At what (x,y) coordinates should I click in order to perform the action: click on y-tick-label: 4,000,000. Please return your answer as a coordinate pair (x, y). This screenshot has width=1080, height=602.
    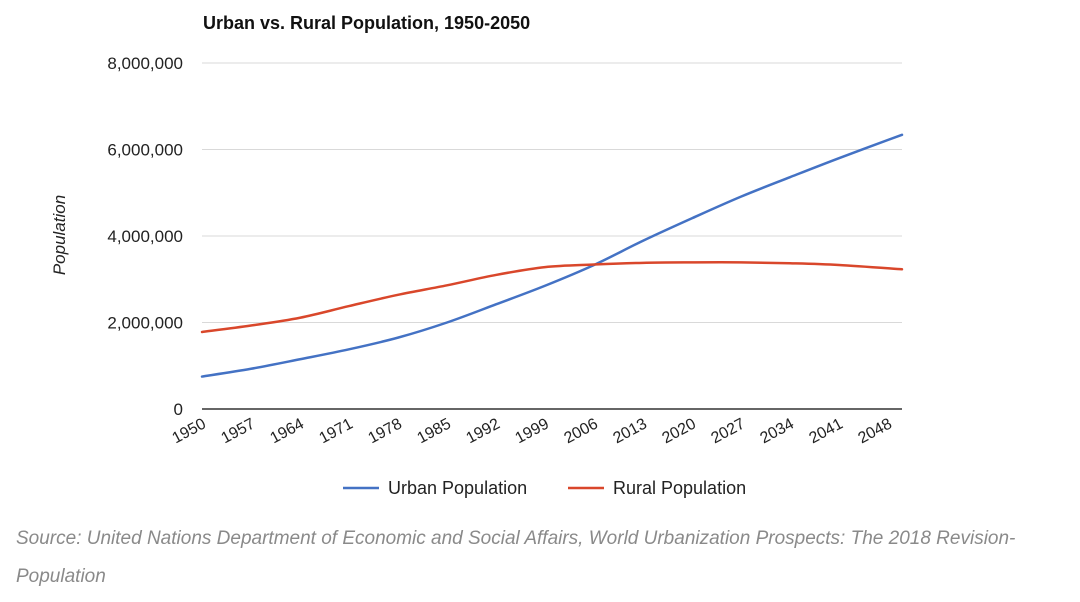
    Looking at the image, I should click on (145, 236).